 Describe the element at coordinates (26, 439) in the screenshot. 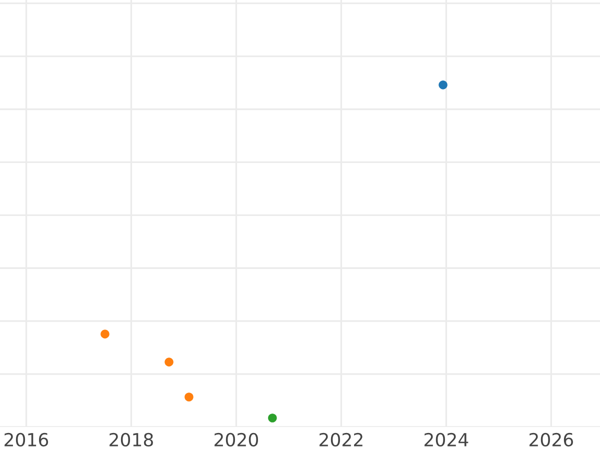

I see `x-tick-label: 2016` at that location.